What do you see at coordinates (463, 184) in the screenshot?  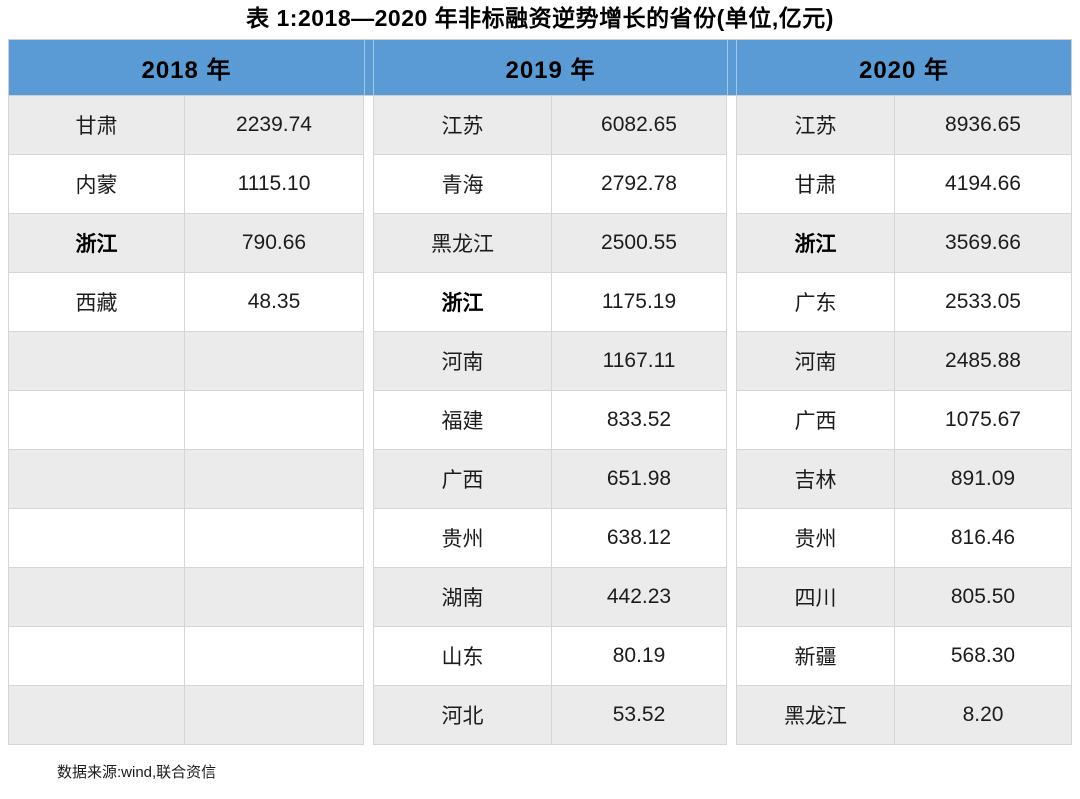 I see `province-cell: 青海` at bounding box center [463, 184].